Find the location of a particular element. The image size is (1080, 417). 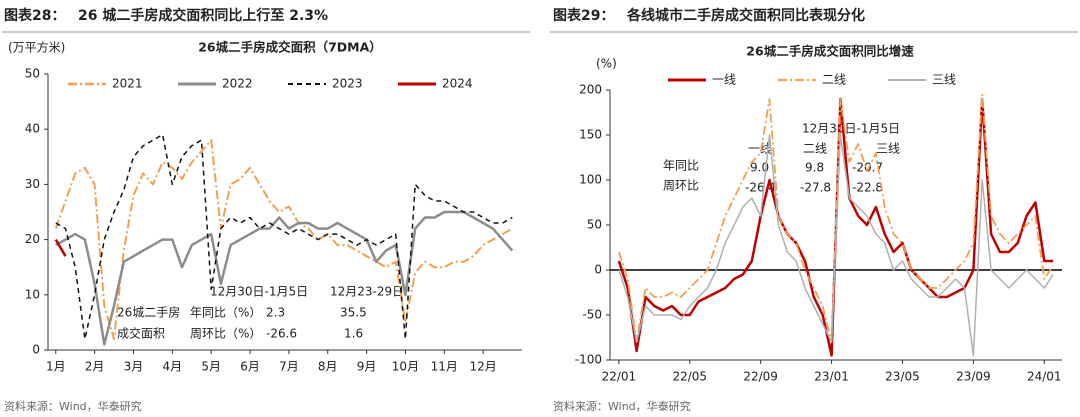

x-tick-label: 22/09 is located at coordinates (760, 377).